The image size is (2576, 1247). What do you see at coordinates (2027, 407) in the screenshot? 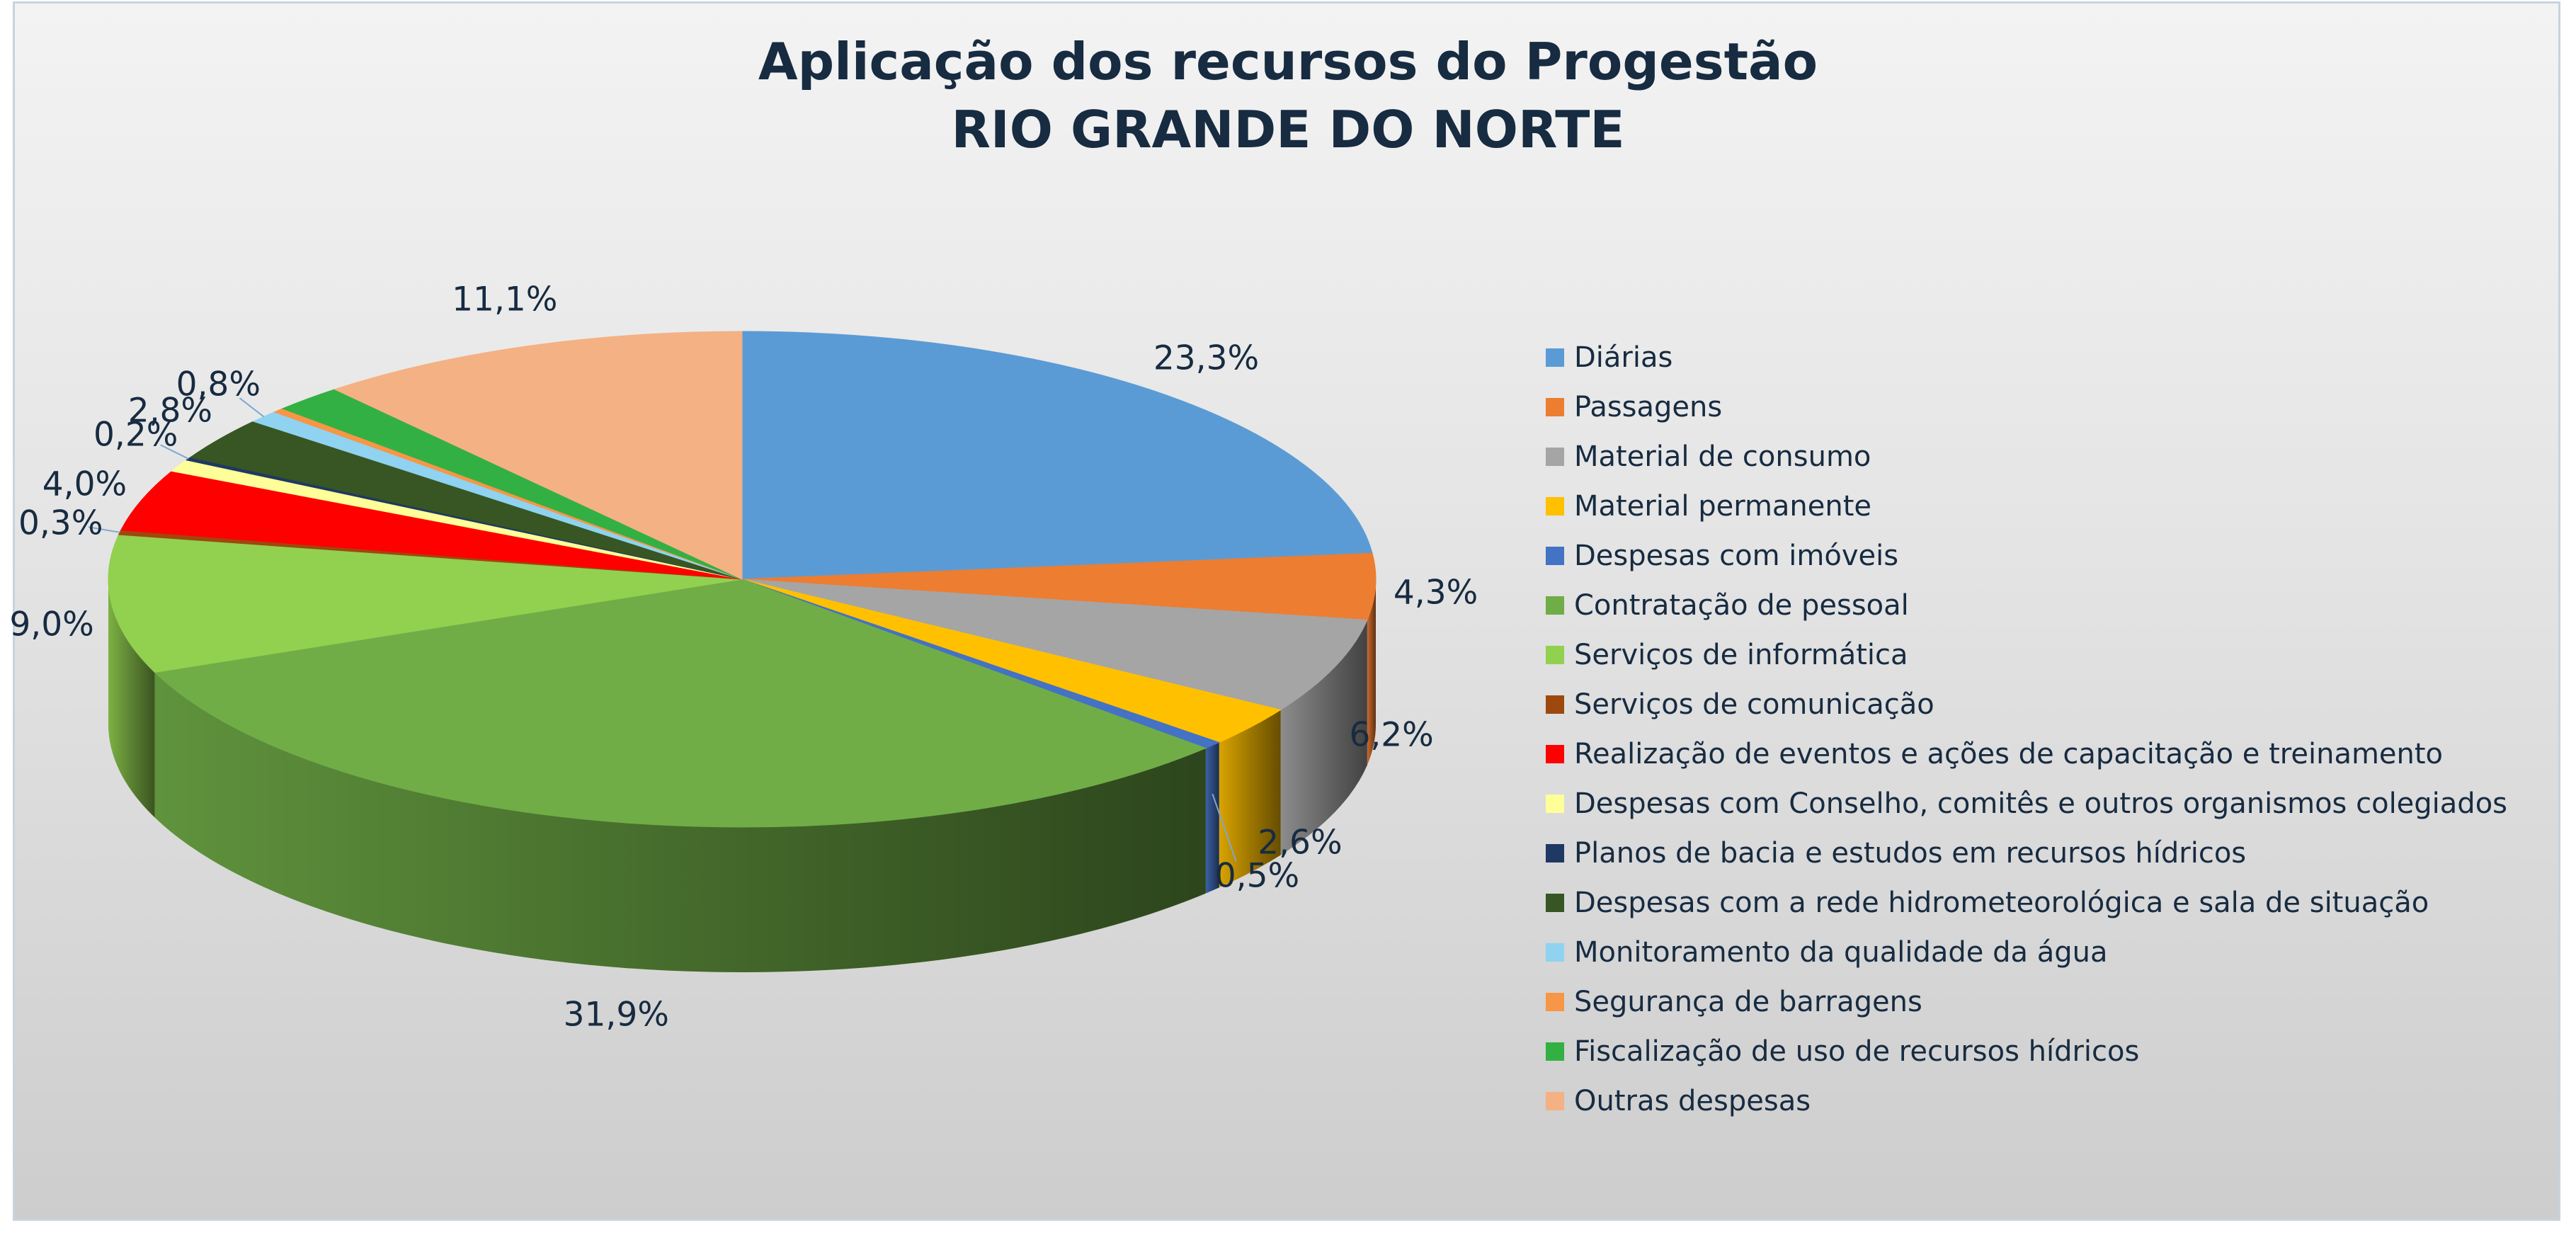
I see `legend-item-passagens: Passagens` at bounding box center [2027, 407].